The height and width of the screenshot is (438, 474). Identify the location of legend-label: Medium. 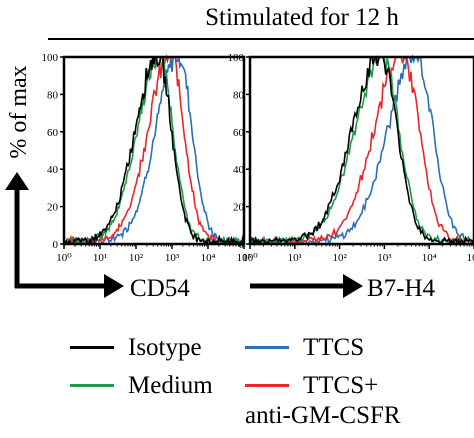
(170, 385).